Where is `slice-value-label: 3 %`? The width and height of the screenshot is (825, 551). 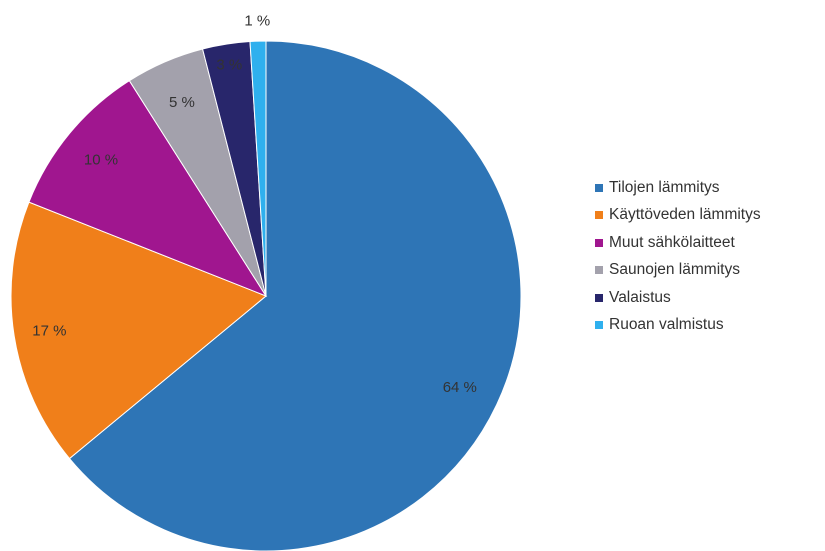
slice-value-label: 3 % is located at coordinates (229, 64).